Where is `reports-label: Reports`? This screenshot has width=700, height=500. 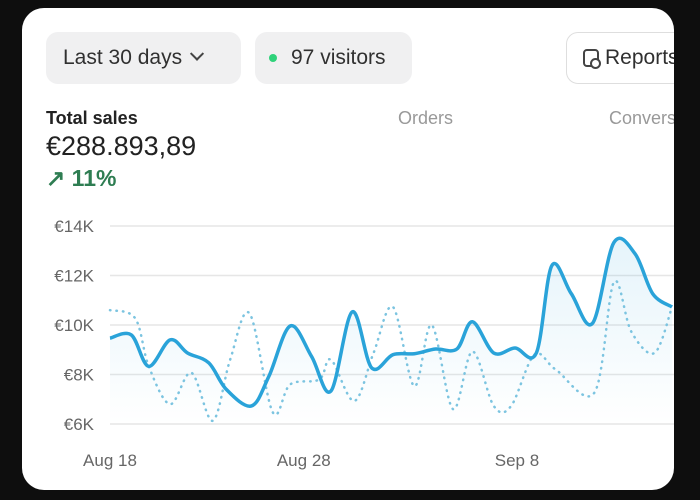
reports-label: Reports is located at coordinates (639, 57).